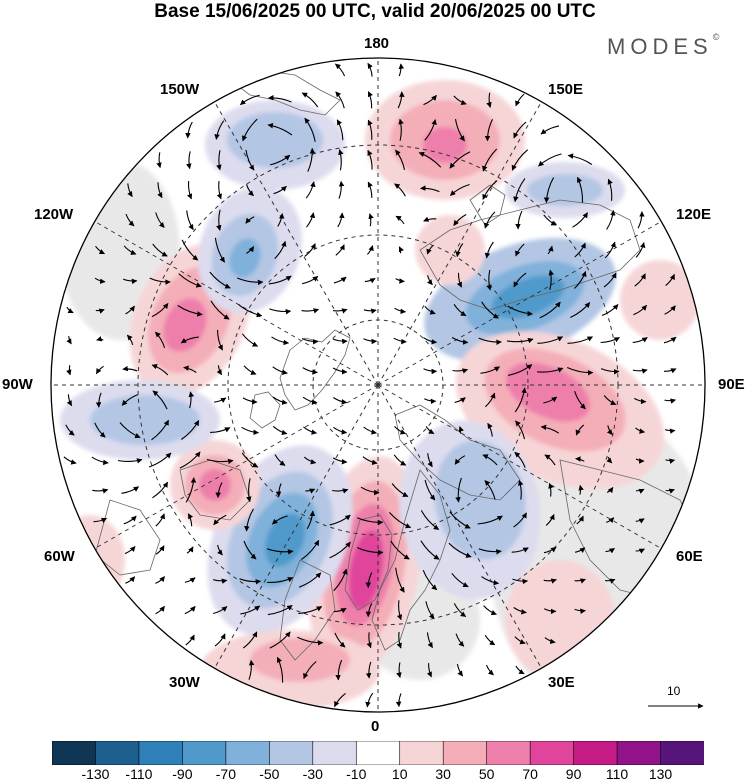 Image resolution: width=750 pixels, height=783 pixels. I want to click on meridian-line, so click(519, 303).